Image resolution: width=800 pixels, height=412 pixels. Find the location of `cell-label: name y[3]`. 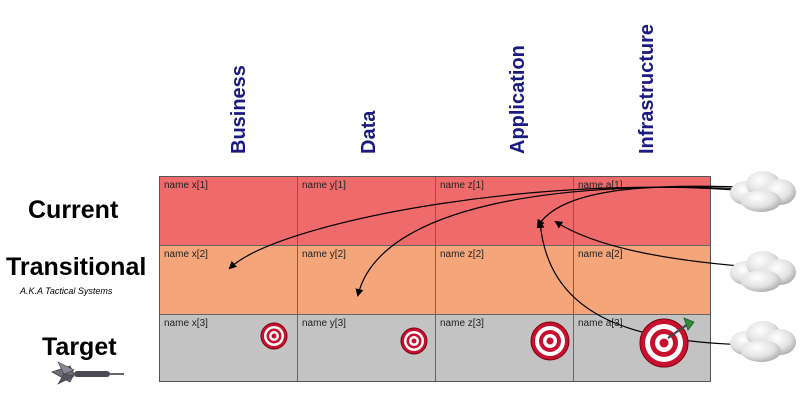

cell-label: name y[3] is located at coordinates (324, 323).